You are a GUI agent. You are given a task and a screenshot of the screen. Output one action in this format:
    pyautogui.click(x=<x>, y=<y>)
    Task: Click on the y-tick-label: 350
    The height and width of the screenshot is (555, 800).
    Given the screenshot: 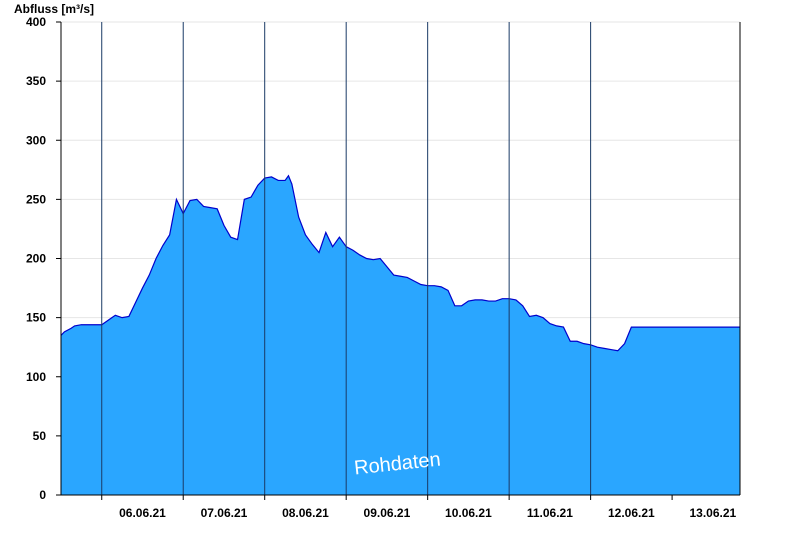 What is the action you would take?
    pyautogui.click(x=36, y=81)
    